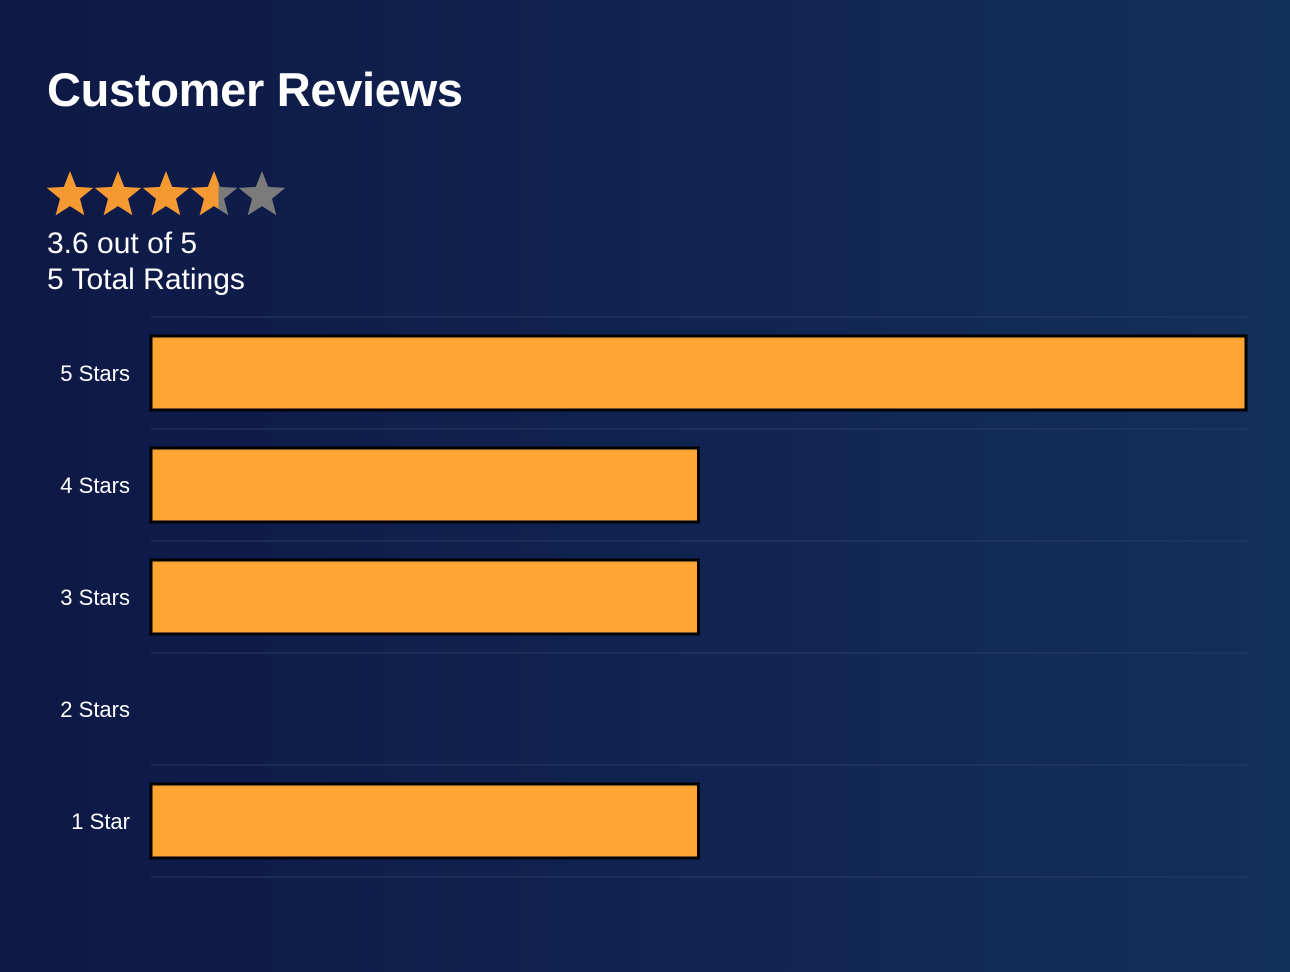 The image size is (1290, 972). What do you see at coordinates (95, 485) in the screenshot?
I see `category-label: 4 Stars` at bounding box center [95, 485].